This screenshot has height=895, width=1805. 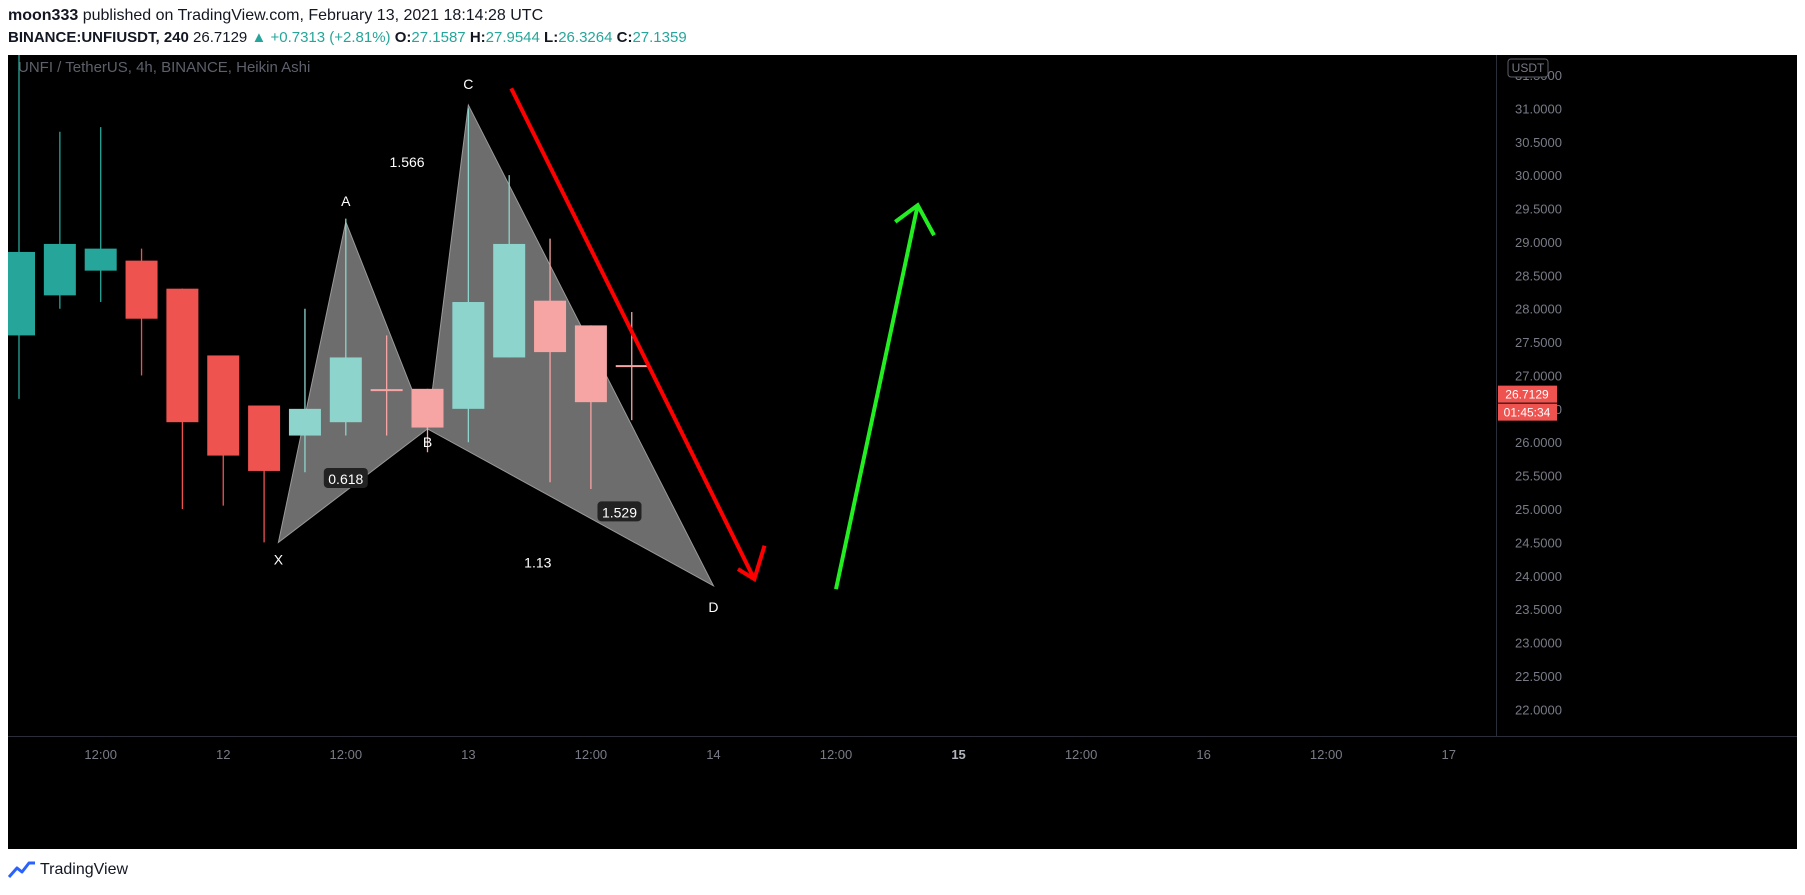 What do you see at coordinates (43, 15) in the screenshot?
I see `author-name: moon333` at bounding box center [43, 15].